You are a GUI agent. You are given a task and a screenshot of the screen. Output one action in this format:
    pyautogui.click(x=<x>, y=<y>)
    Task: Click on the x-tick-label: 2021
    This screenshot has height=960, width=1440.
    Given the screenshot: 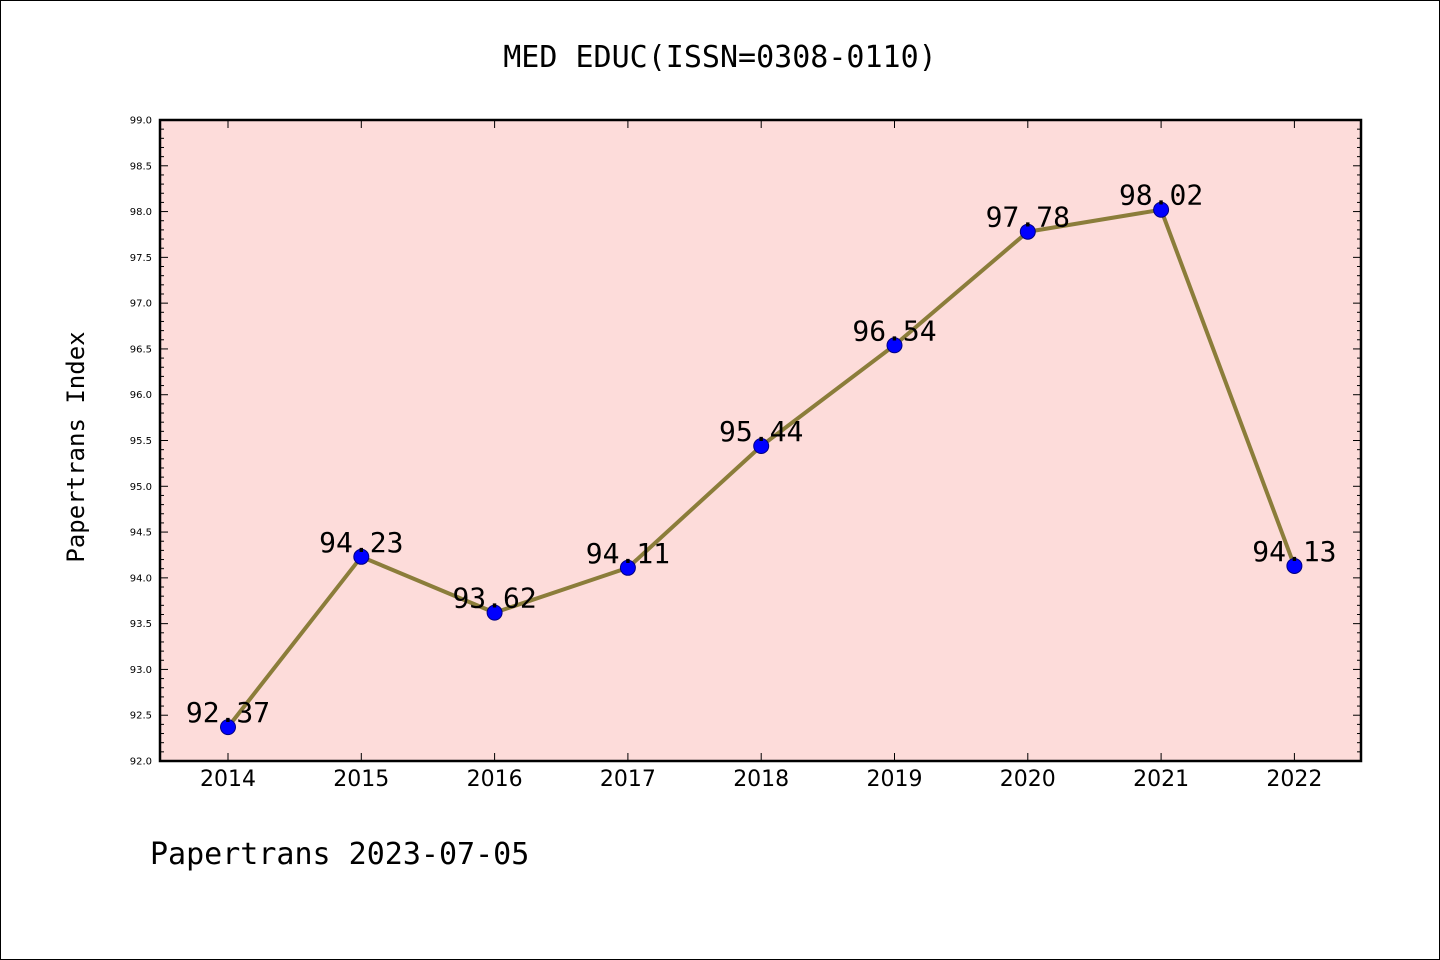 What is the action you would take?
    pyautogui.click(x=1161, y=779)
    